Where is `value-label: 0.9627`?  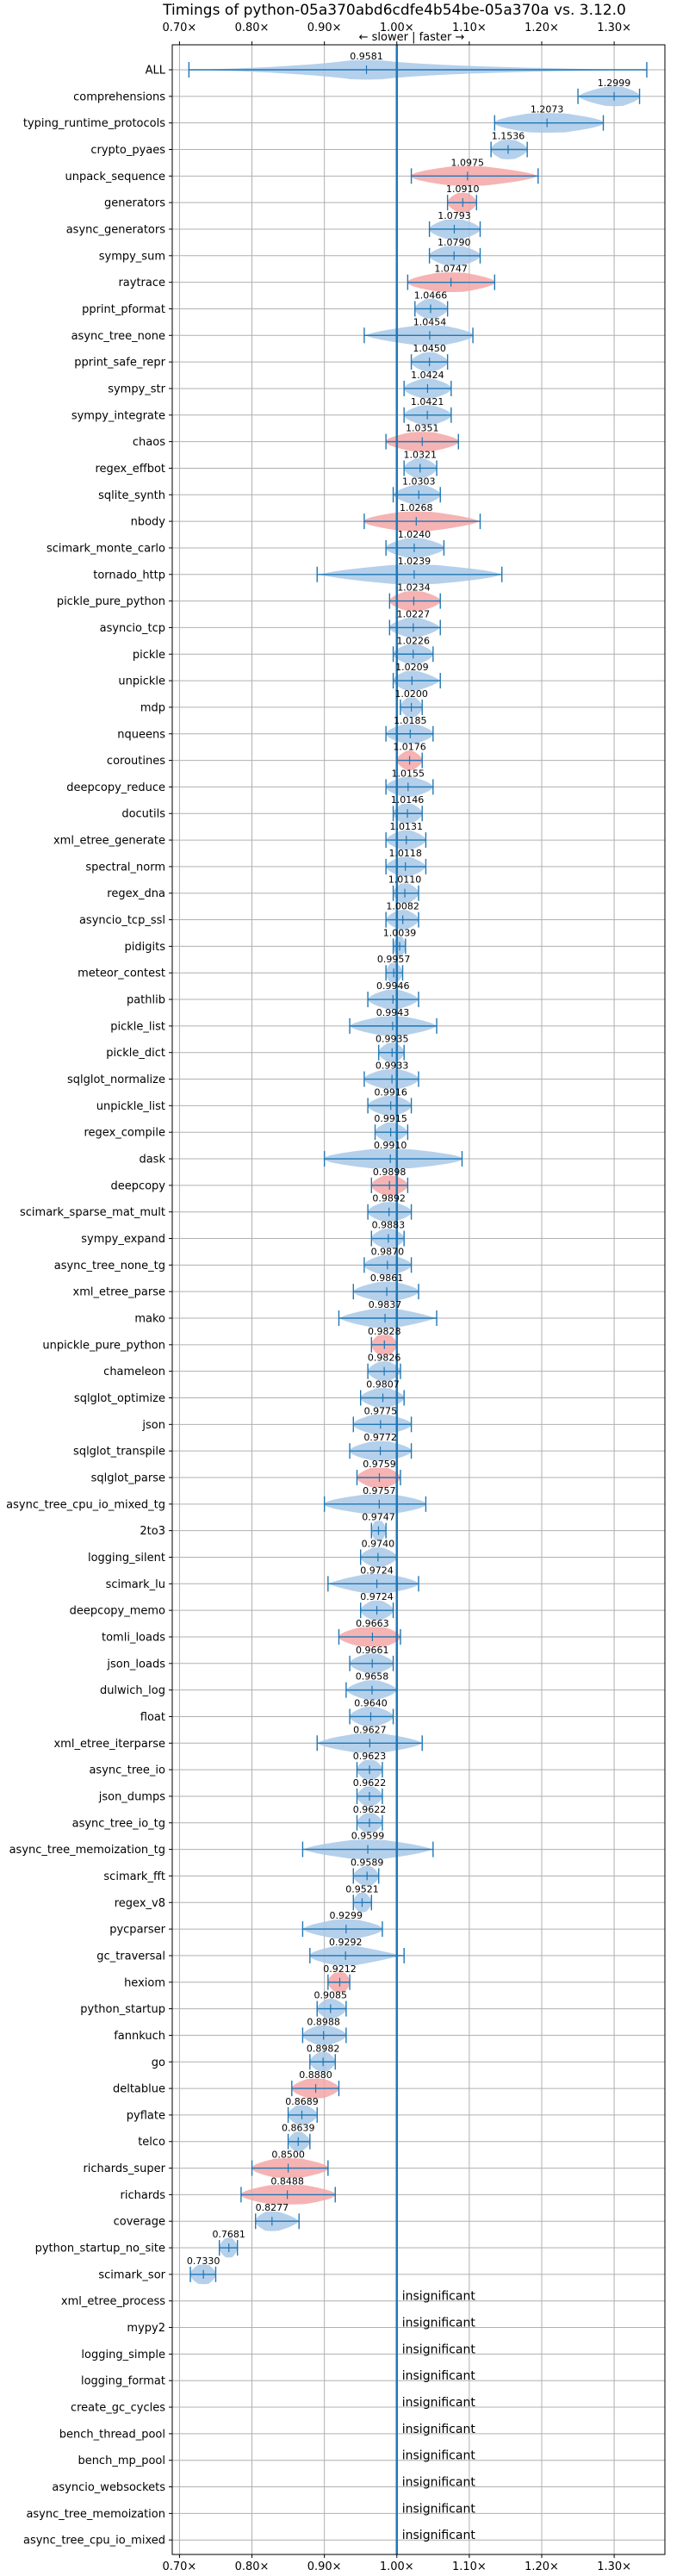
value-label: 0.9627 is located at coordinates (370, 1730).